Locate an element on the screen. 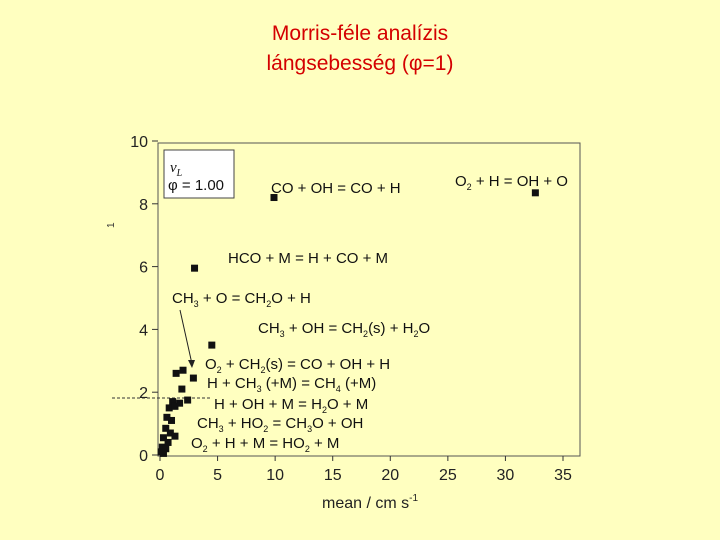  annotation-arrow is located at coordinates (186, 337).